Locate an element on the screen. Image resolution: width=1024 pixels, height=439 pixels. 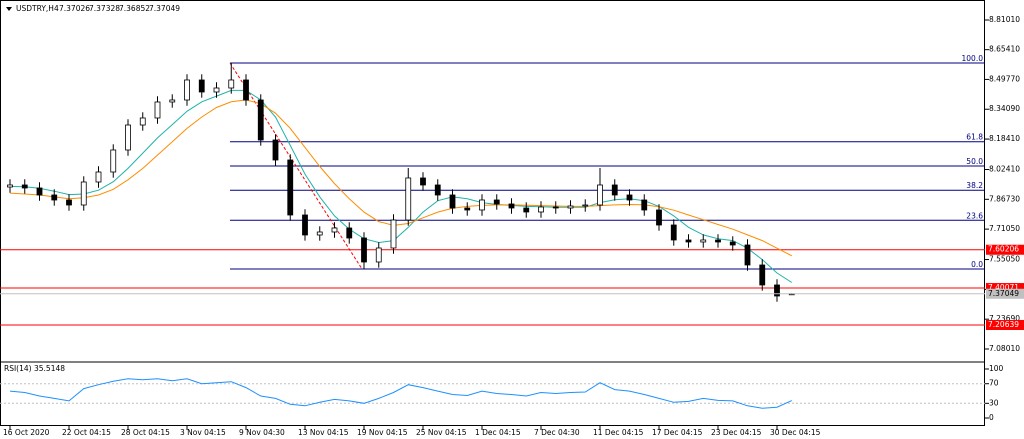
x-tick-label: 11 Dec 04:15 is located at coordinates (618, 432).